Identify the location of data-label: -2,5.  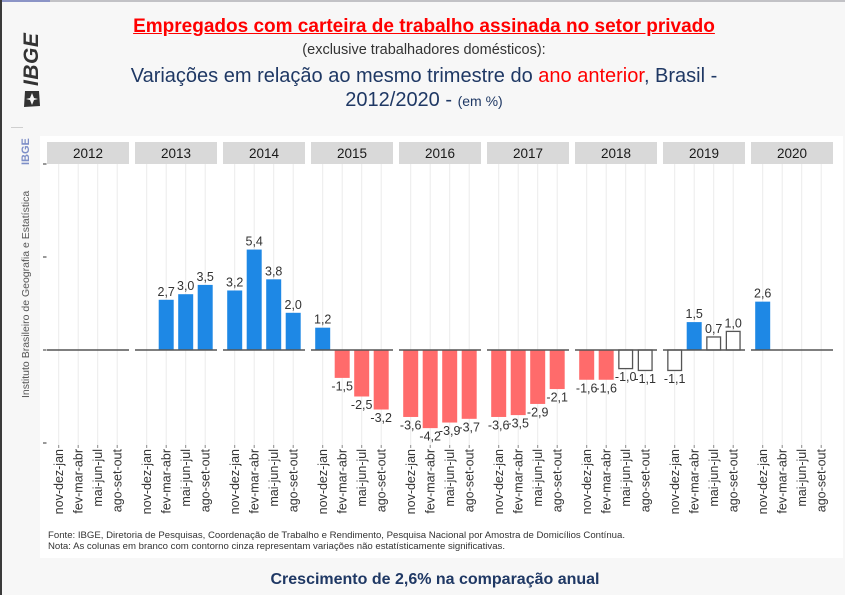
(362, 405).